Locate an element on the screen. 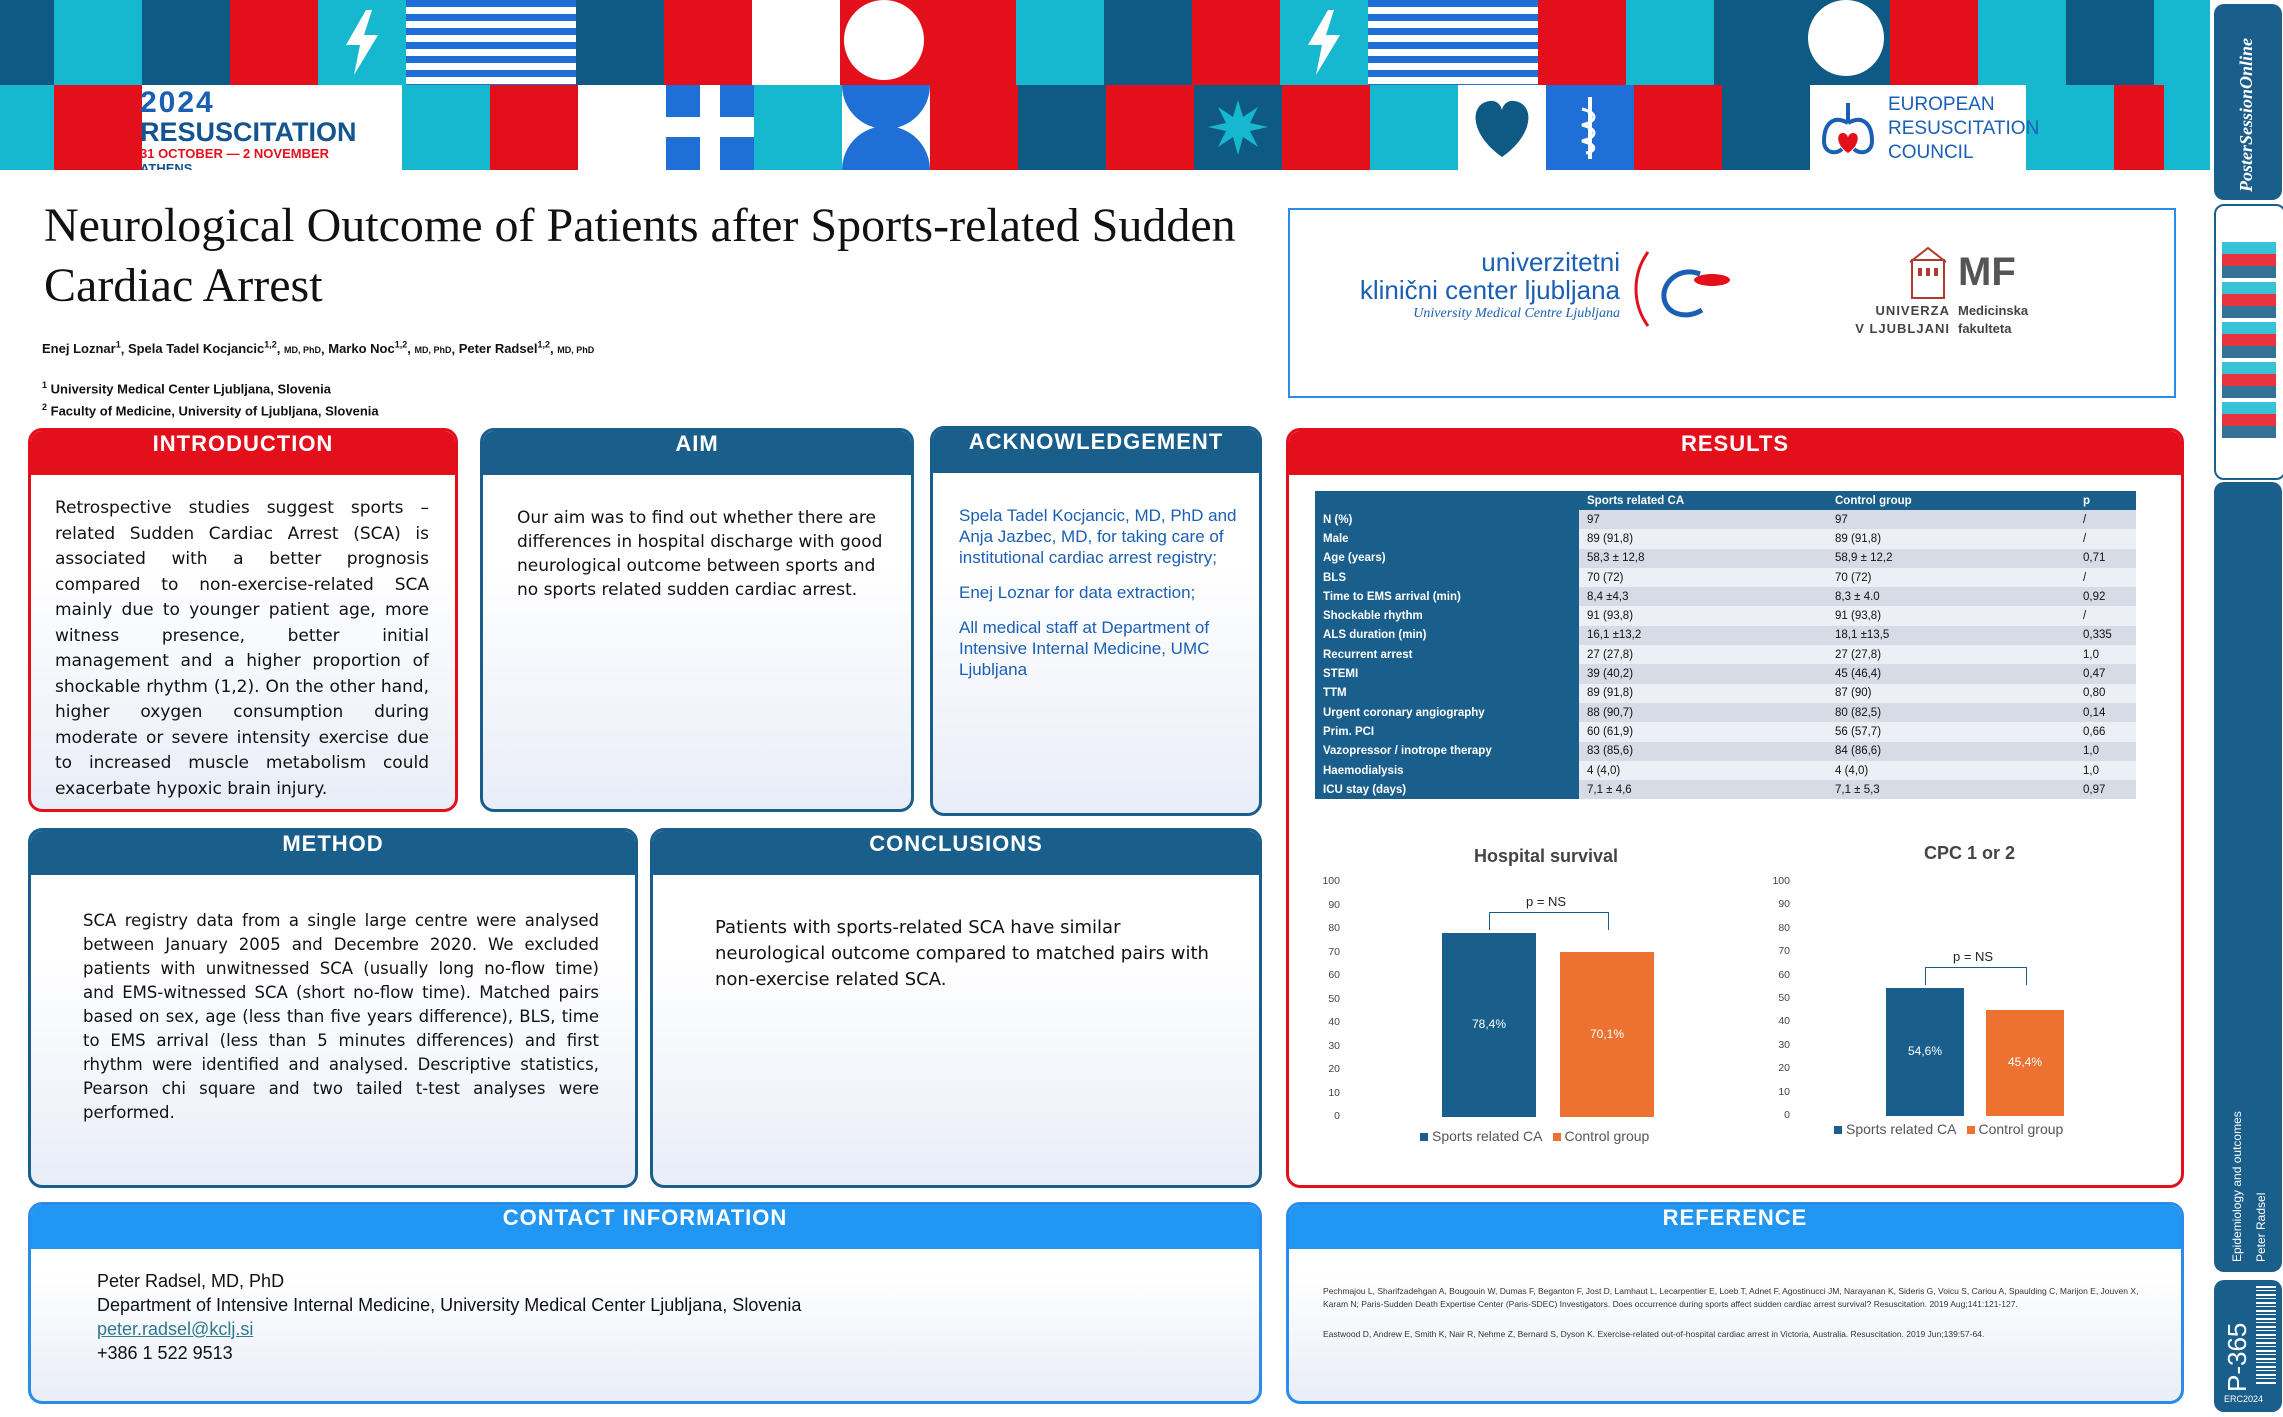 This screenshot has width=2283, height=1417. poster-session-brand: PosterSessionOnline is located at coordinates (2248, 102).